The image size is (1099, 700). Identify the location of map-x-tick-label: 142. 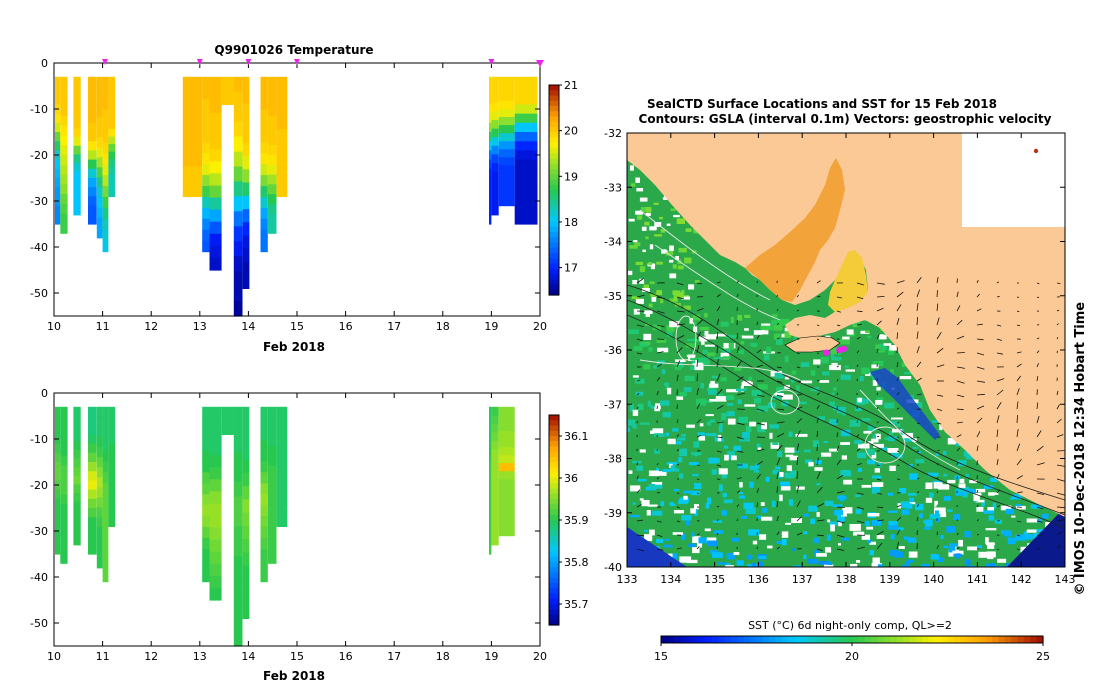
(1021, 579).